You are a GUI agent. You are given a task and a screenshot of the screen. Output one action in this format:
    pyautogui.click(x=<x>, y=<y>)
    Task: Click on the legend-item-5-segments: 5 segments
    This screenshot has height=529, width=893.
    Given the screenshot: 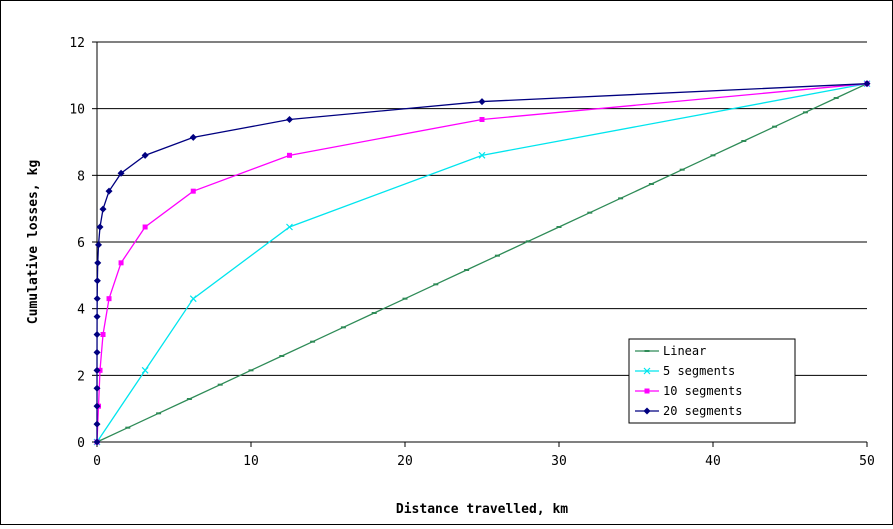 What is the action you would take?
    pyautogui.click(x=685, y=371)
    